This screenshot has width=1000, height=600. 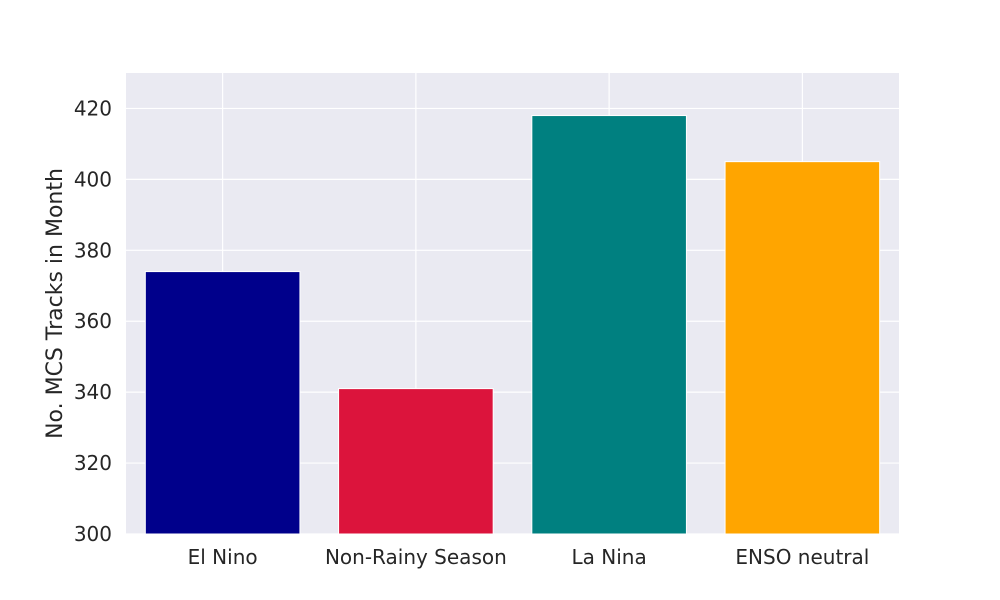 I want to click on x-tick-label: Non-Rainy Season, so click(x=416, y=557).